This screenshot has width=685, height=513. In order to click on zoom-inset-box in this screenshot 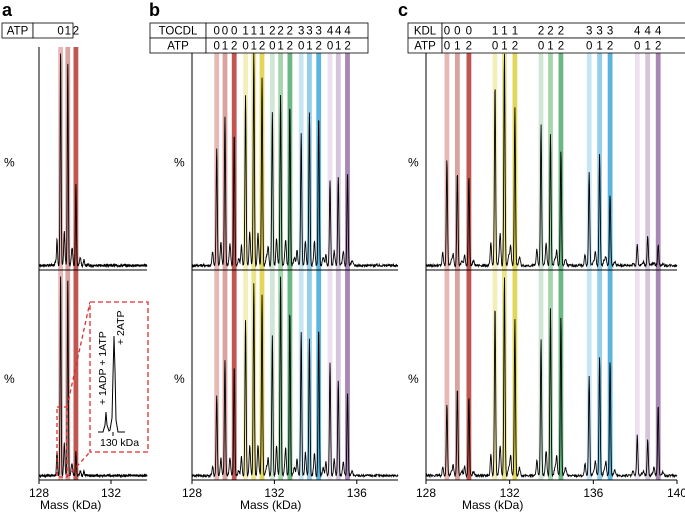, I will do `click(119, 377)`.